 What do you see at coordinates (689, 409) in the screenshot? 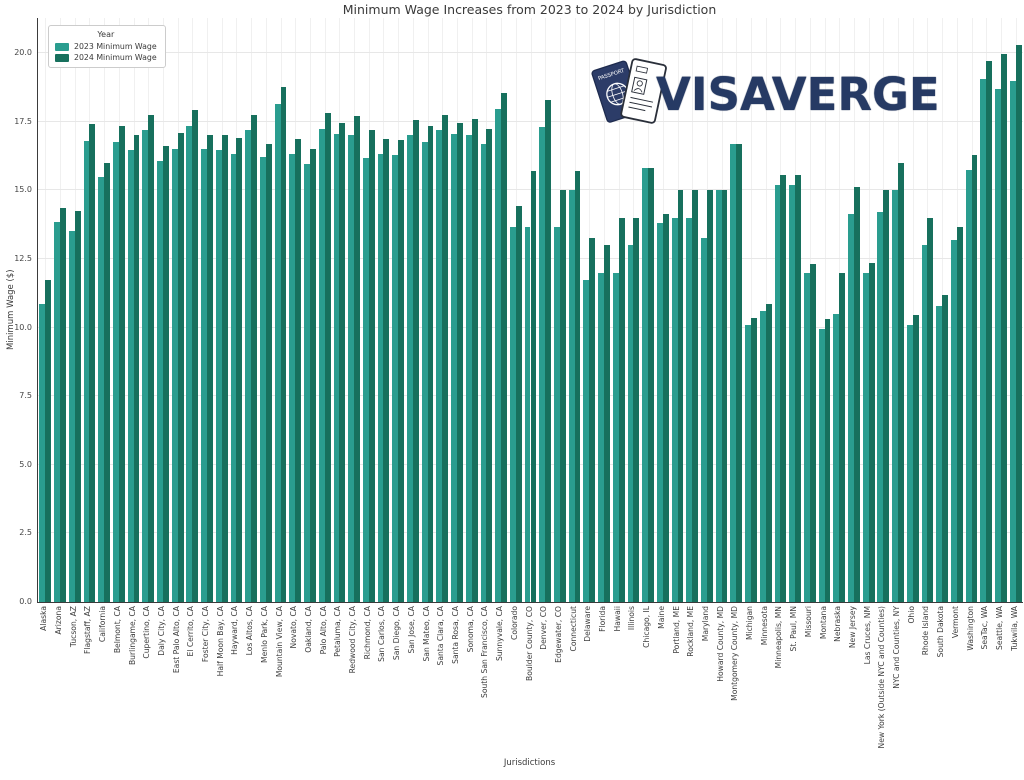
I see `bar-2023-Rockland, ME` at bounding box center [689, 409].